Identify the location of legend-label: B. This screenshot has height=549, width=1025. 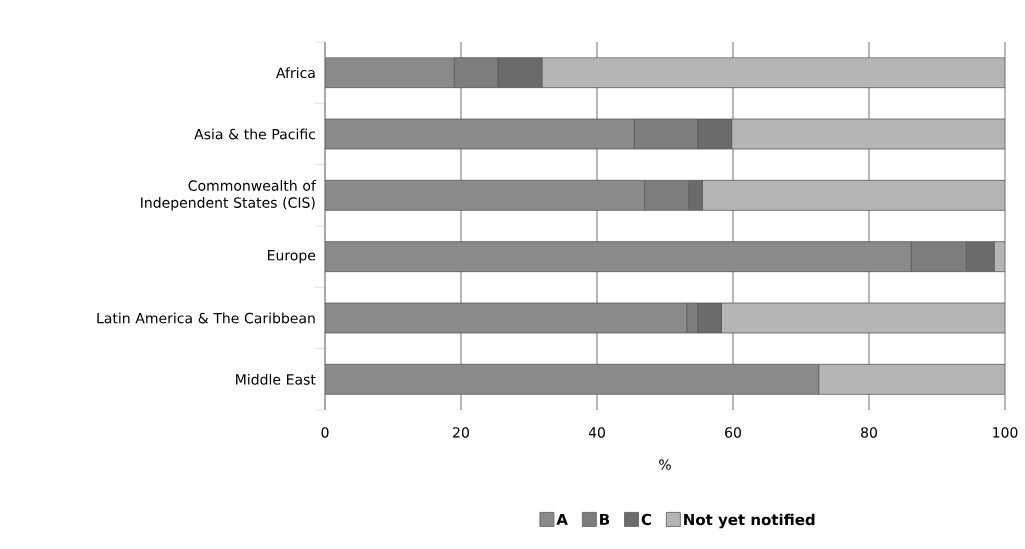
(605, 519).